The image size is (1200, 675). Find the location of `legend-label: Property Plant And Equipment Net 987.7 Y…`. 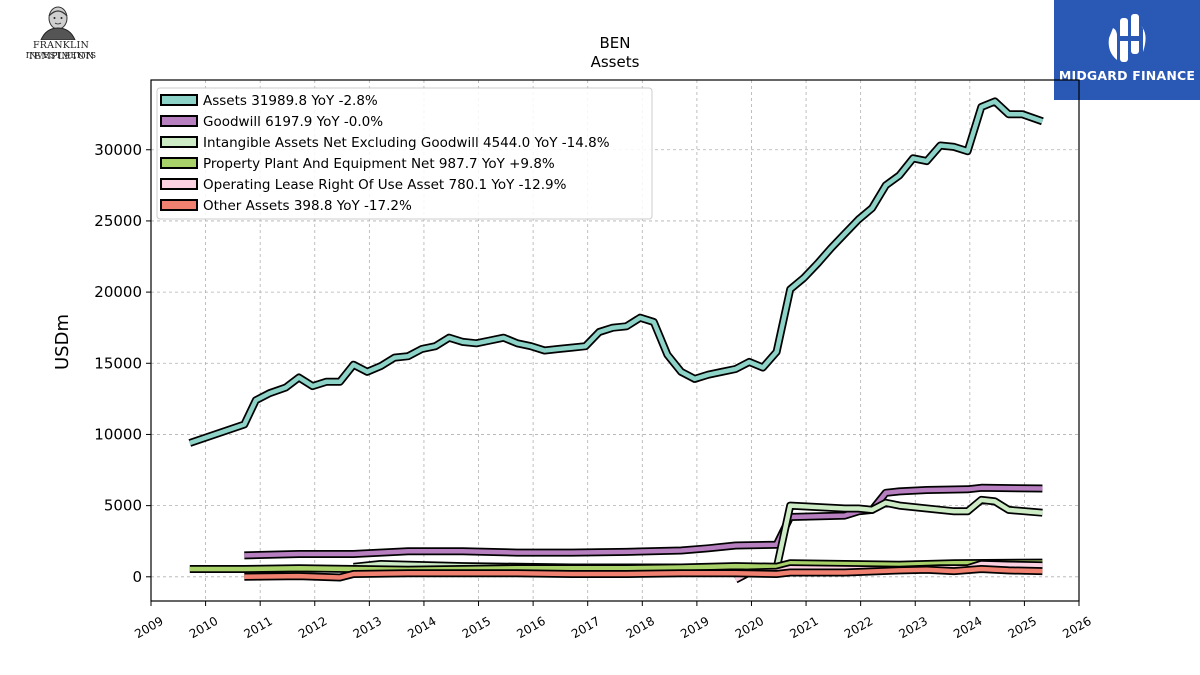

legend-label: Property Plant And Equipment Net 987.7 Y… is located at coordinates (379, 164).